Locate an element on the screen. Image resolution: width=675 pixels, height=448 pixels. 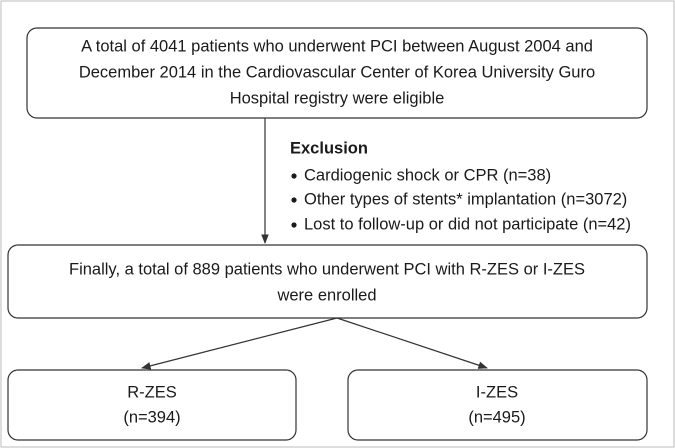
box-text: Hospital registry were eligible is located at coordinates (337, 98).